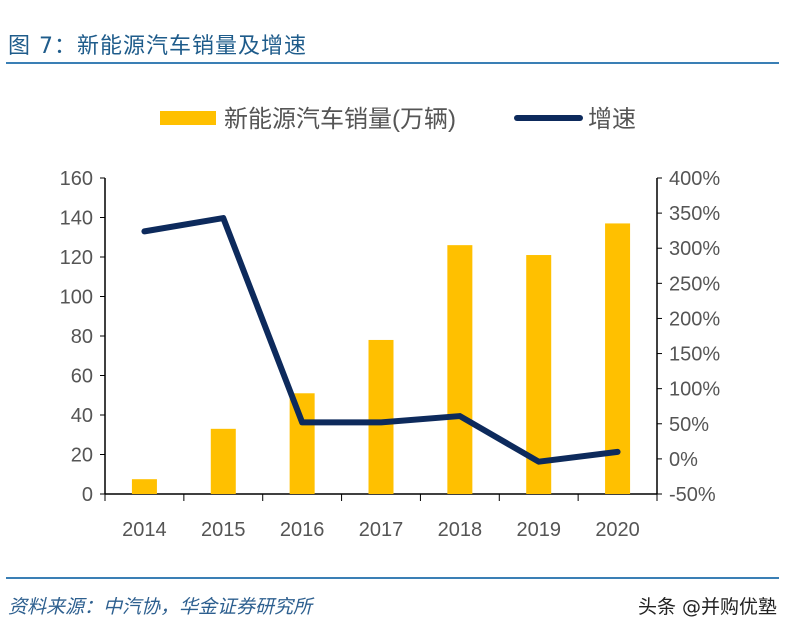 Image resolution: width=787 pixels, height=630 pixels. What do you see at coordinates (82, 377) in the screenshot?
I see `y-left-tick-label: 60` at bounding box center [82, 377].